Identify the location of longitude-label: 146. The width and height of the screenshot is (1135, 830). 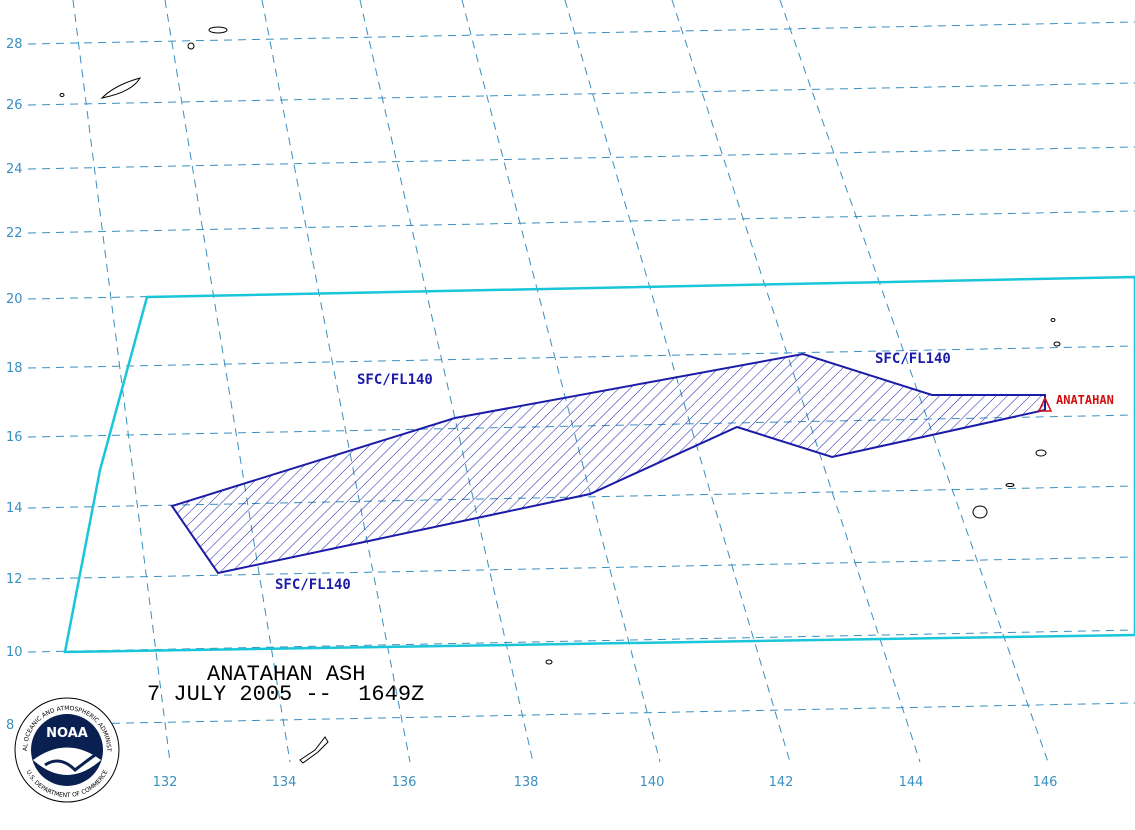
(1045, 782).